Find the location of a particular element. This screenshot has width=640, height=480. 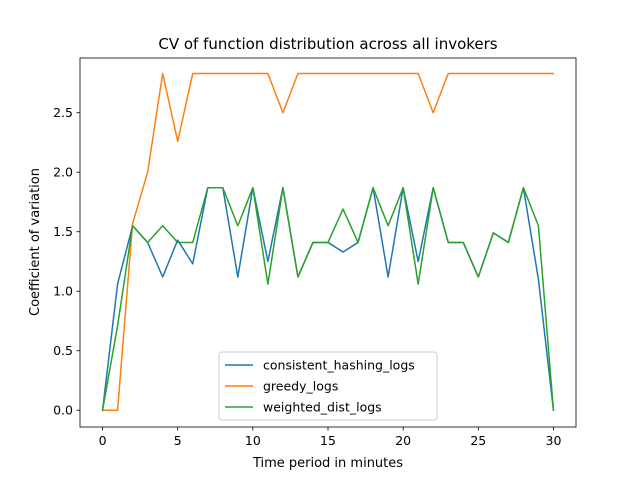

y-tick-label: 1.0 is located at coordinates (63, 291).